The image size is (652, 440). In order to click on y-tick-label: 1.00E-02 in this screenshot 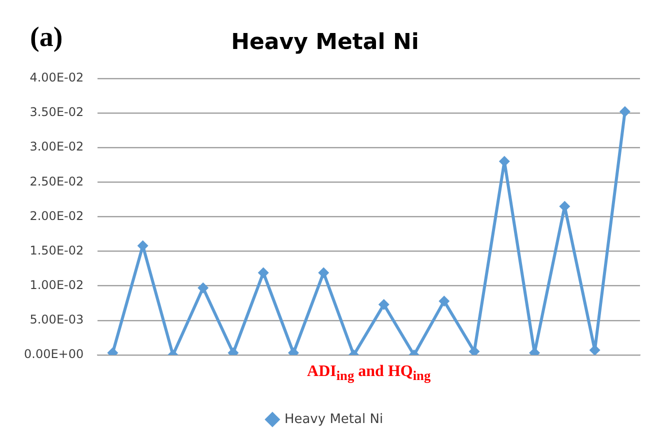, I will do `click(57, 285)`.